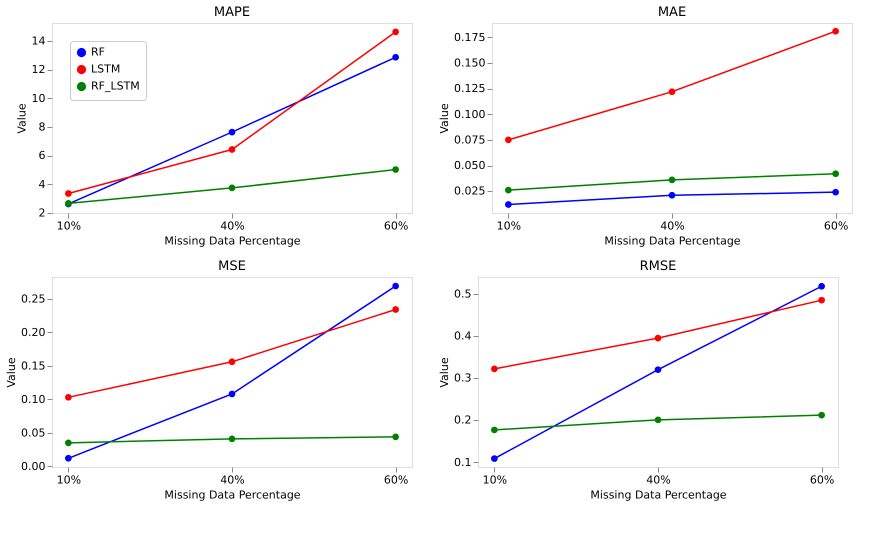  I want to click on chart-title: MAPE, so click(232, 12).